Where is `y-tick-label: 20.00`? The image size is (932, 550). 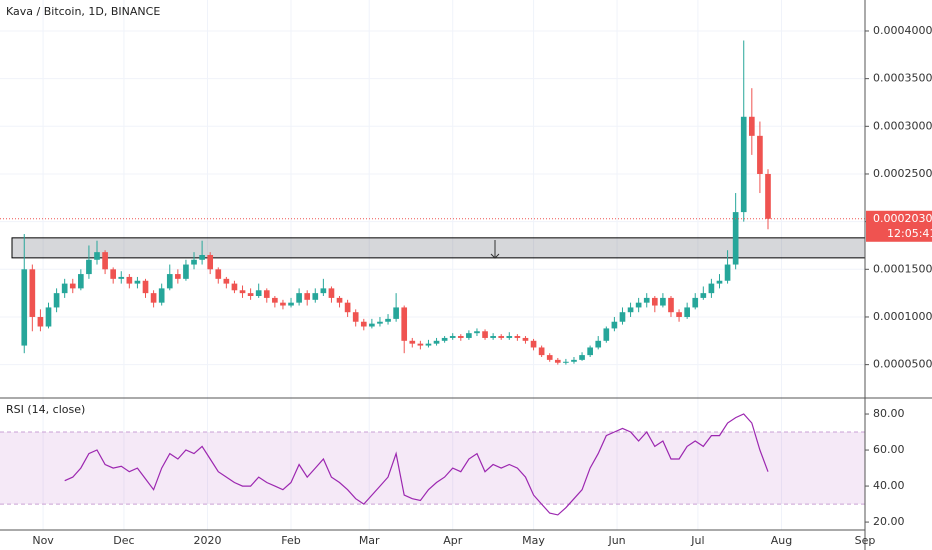
y-tick-label: 20.00 is located at coordinates (889, 521).